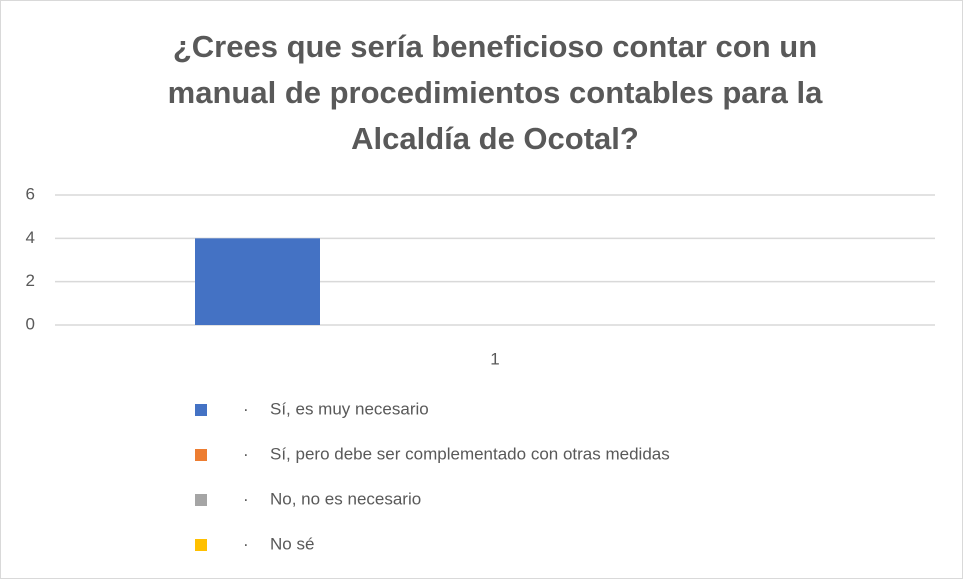 The image size is (963, 579). I want to click on y-tick-label: 2, so click(30, 280).